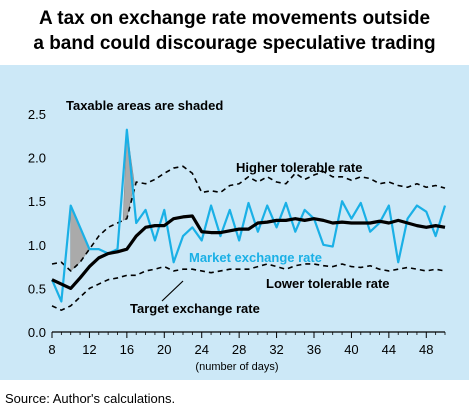 This screenshot has height=419, width=469. What do you see at coordinates (51, 349) in the screenshot?
I see `x-tick-label: 8` at bounding box center [51, 349].